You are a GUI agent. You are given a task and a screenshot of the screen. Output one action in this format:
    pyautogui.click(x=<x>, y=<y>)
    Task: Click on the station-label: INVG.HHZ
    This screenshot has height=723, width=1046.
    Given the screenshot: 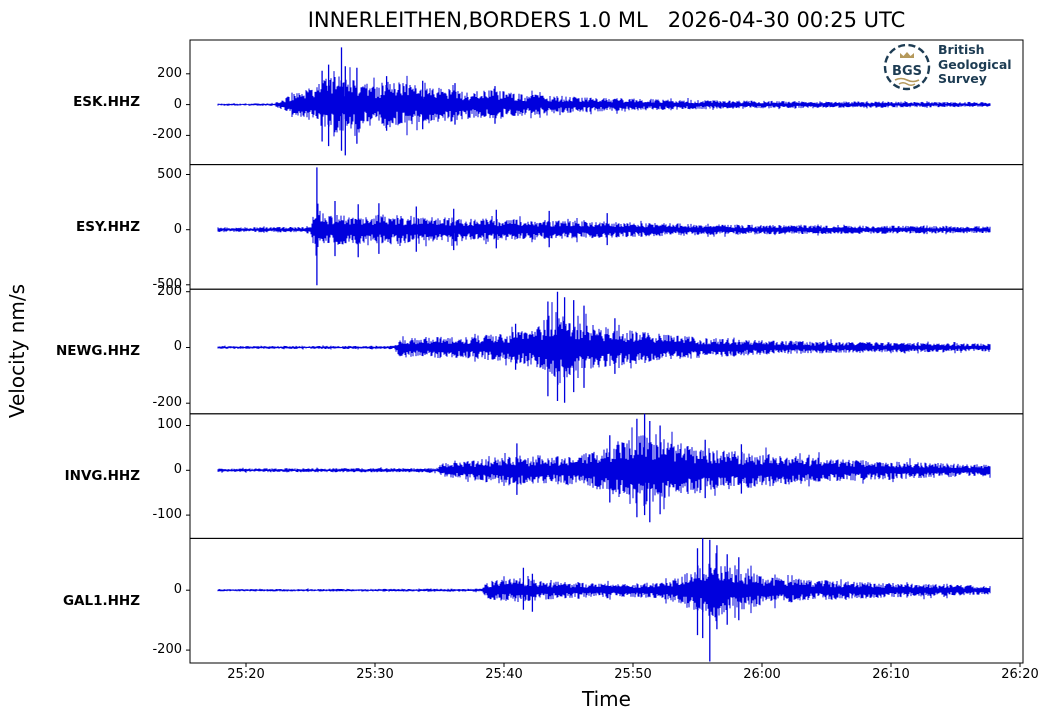 What is the action you would take?
    pyautogui.click(x=102, y=476)
    